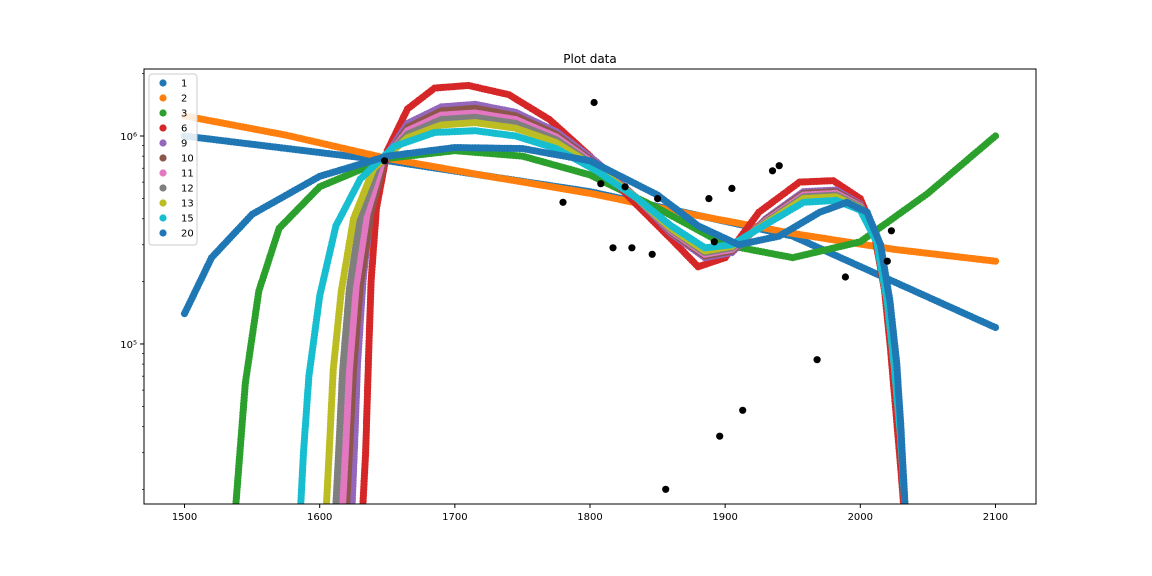 The height and width of the screenshot is (576, 1152). Describe the element at coordinates (860, 517) in the screenshot. I see `x-tick-label: 2000` at that location.